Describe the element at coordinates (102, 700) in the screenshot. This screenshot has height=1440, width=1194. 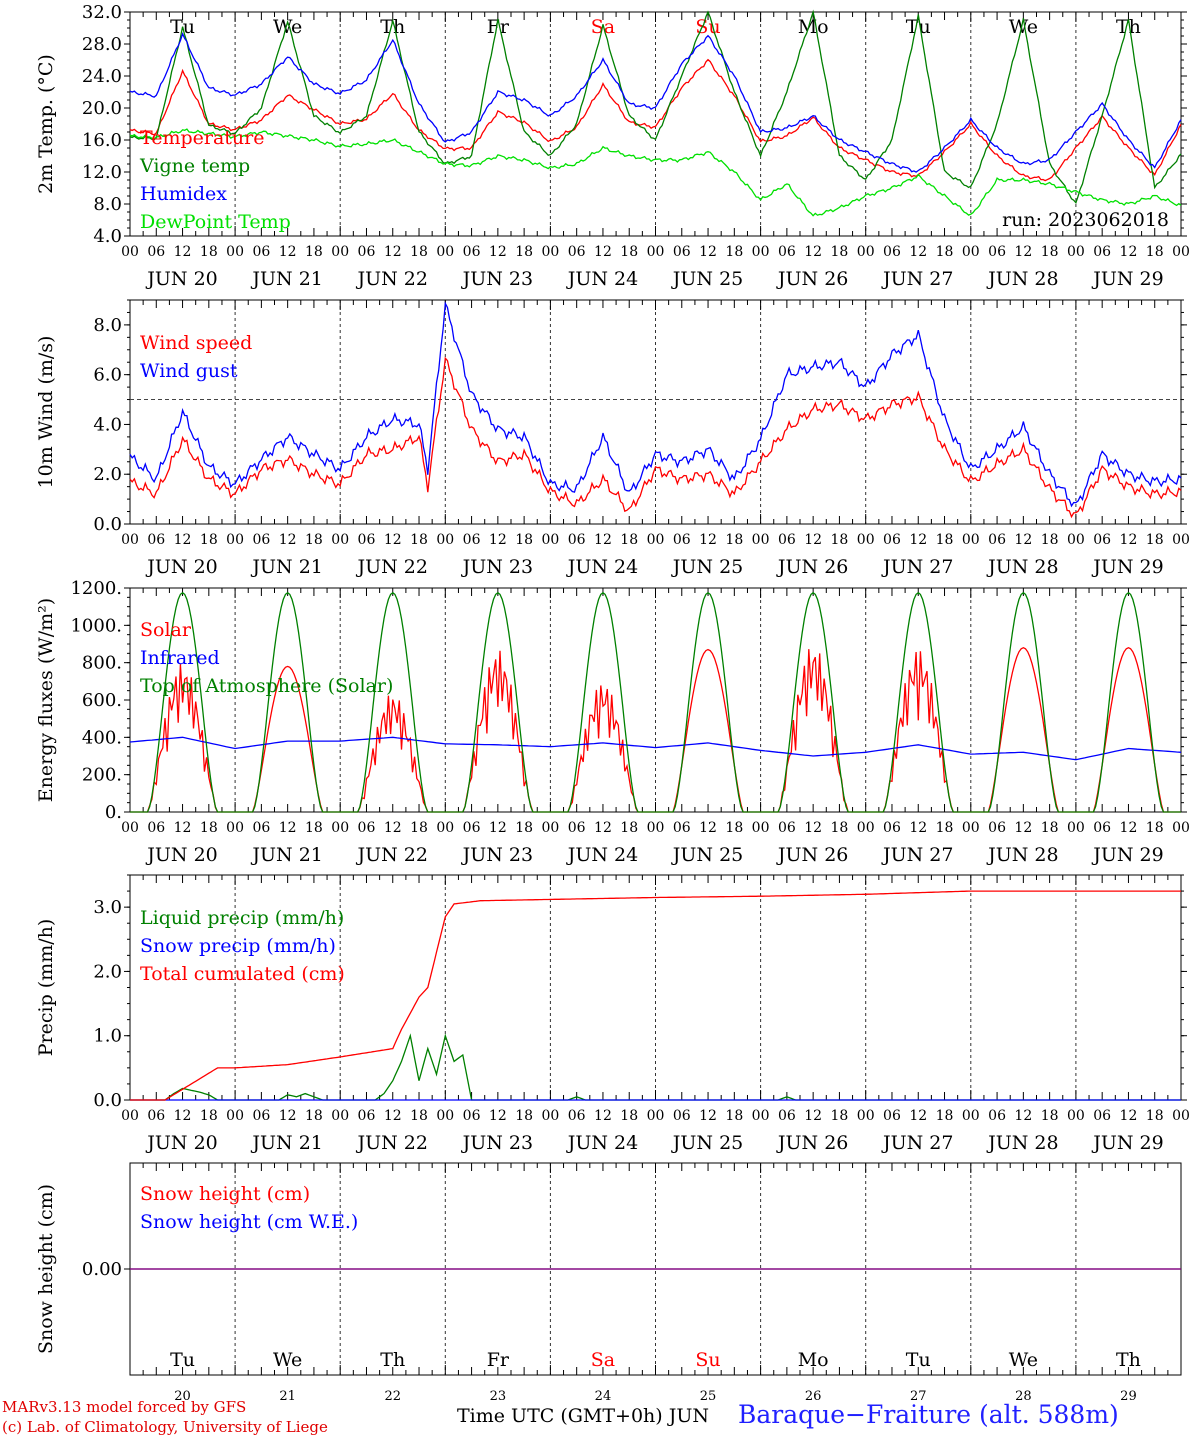
I see `y-tick-label: 600.` at that location.